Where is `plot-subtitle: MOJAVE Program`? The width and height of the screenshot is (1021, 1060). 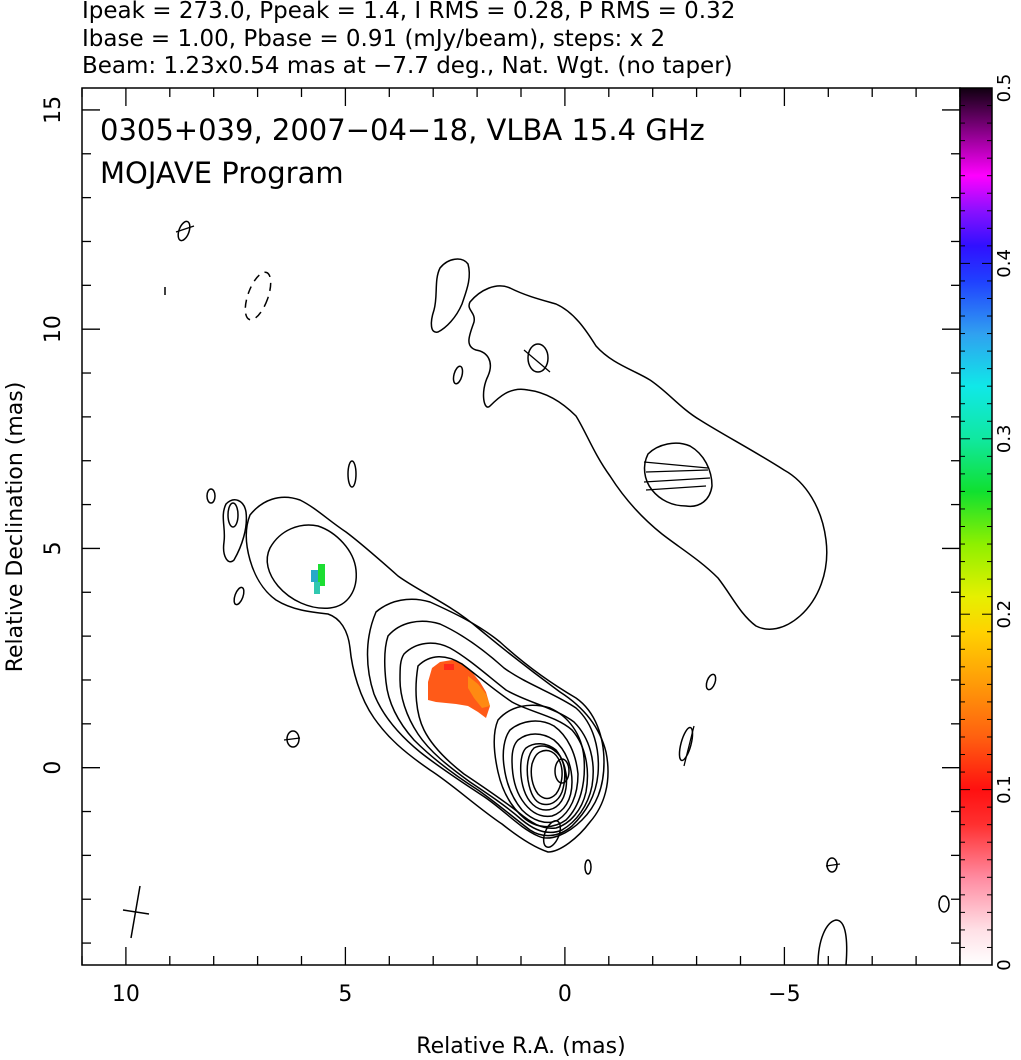
plot-subtitle: MOJAVE Program is located at coordinates (222, 173).